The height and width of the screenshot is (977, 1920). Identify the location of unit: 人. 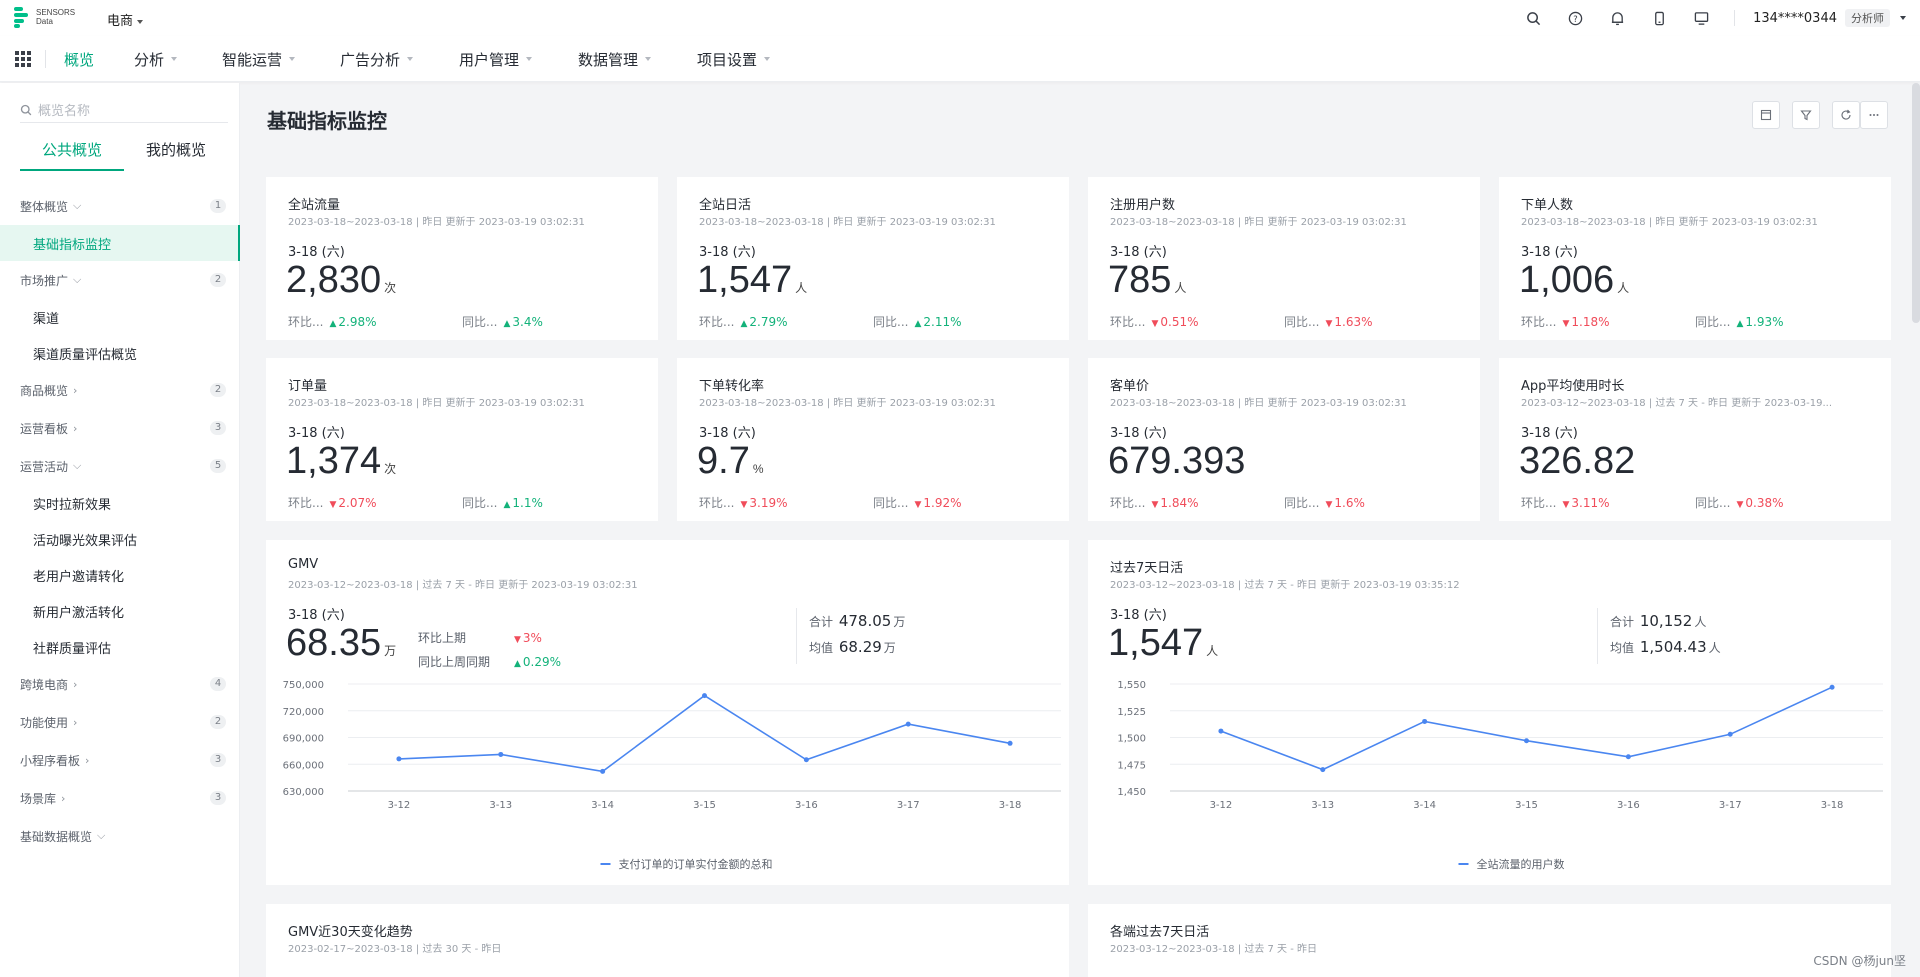
(1212, 651).